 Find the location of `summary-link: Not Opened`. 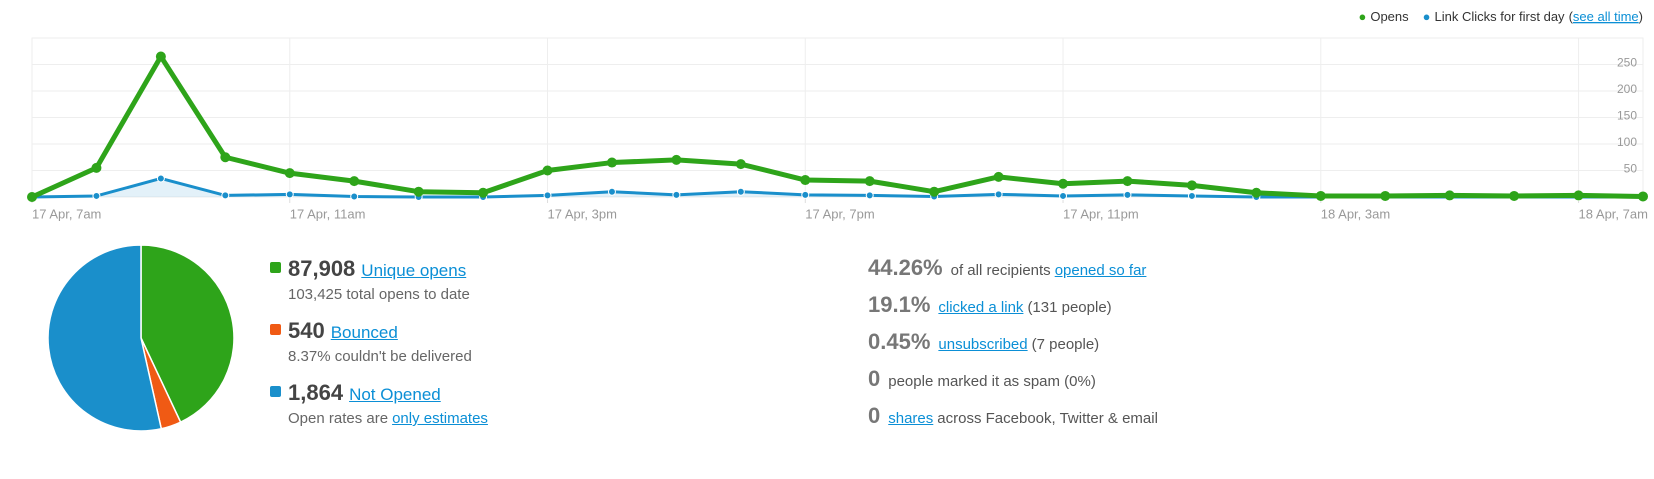

summary-link: Not Opened is located at coordinates (395, 394).